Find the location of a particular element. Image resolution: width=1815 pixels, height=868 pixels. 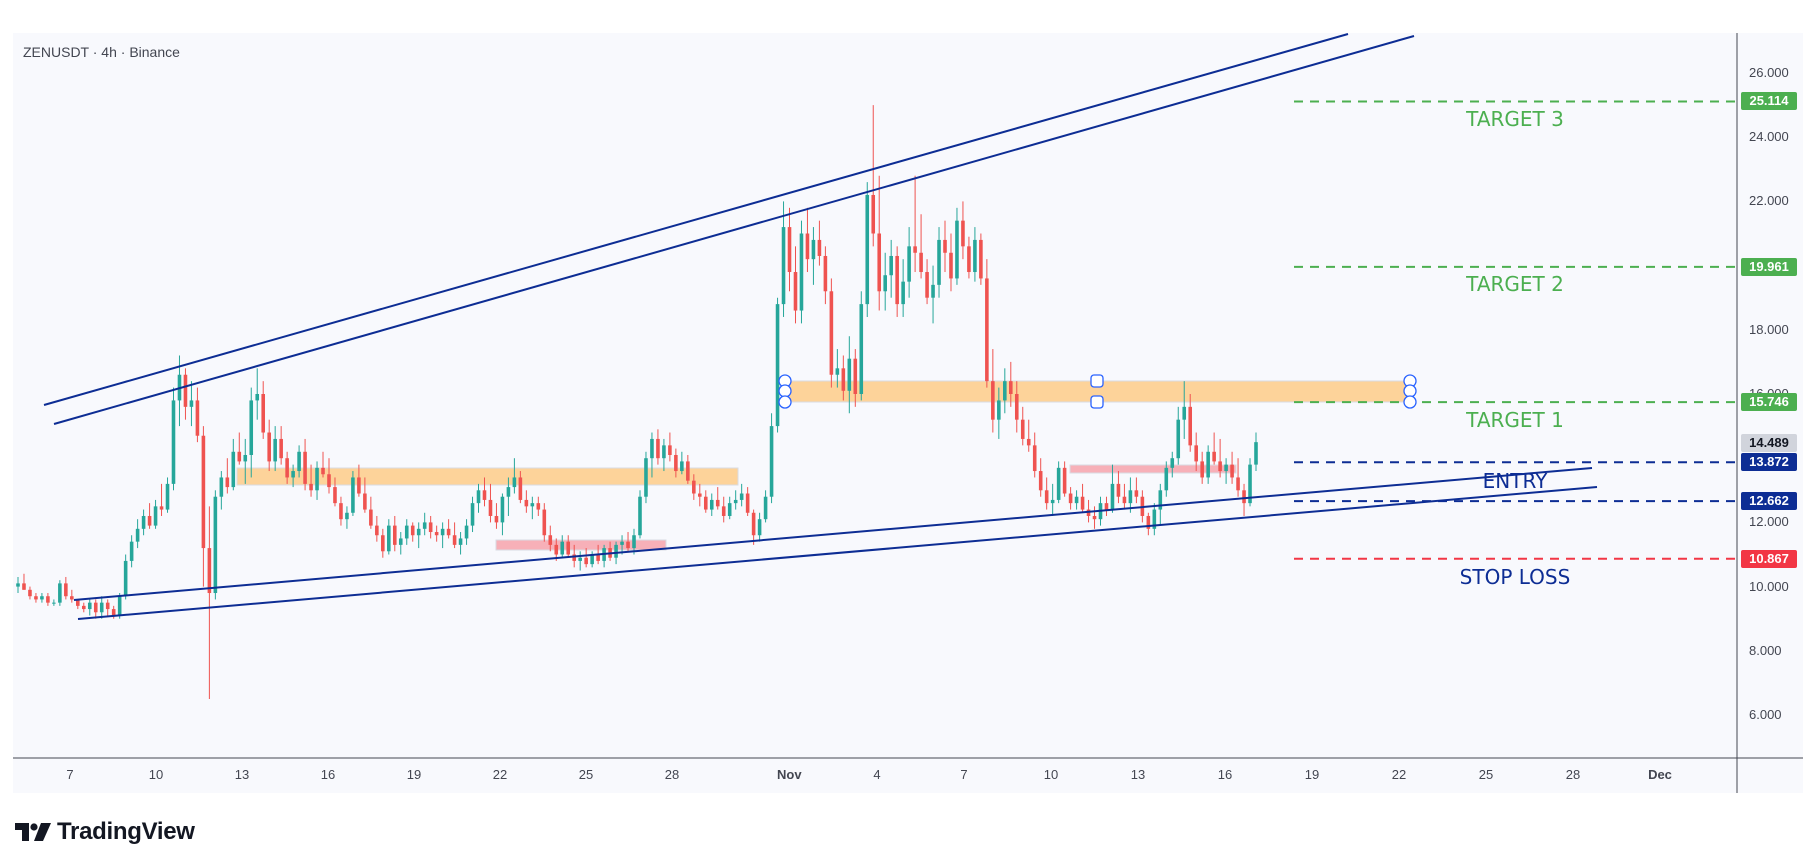

zones-layer is located at coordinates (823, 465).